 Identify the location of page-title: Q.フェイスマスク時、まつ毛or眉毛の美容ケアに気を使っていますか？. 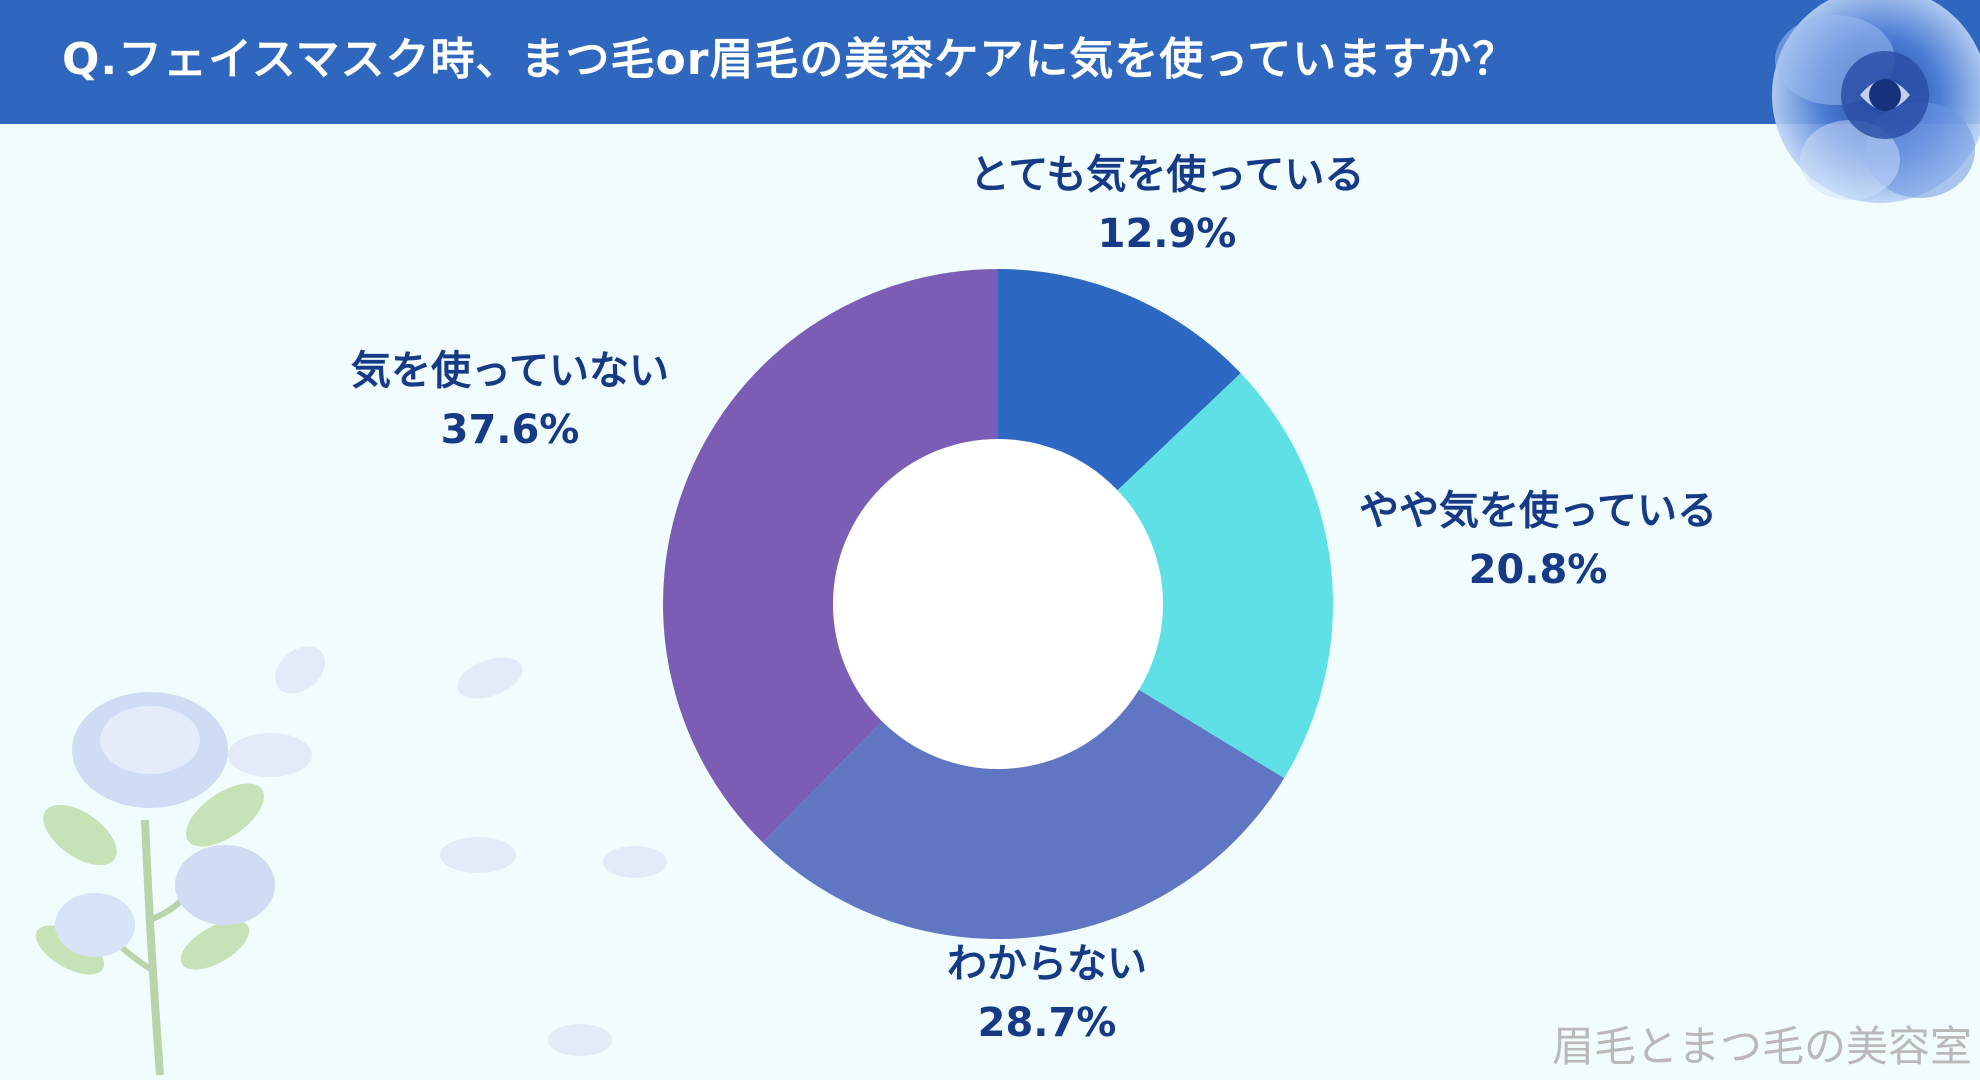
(790, 59).